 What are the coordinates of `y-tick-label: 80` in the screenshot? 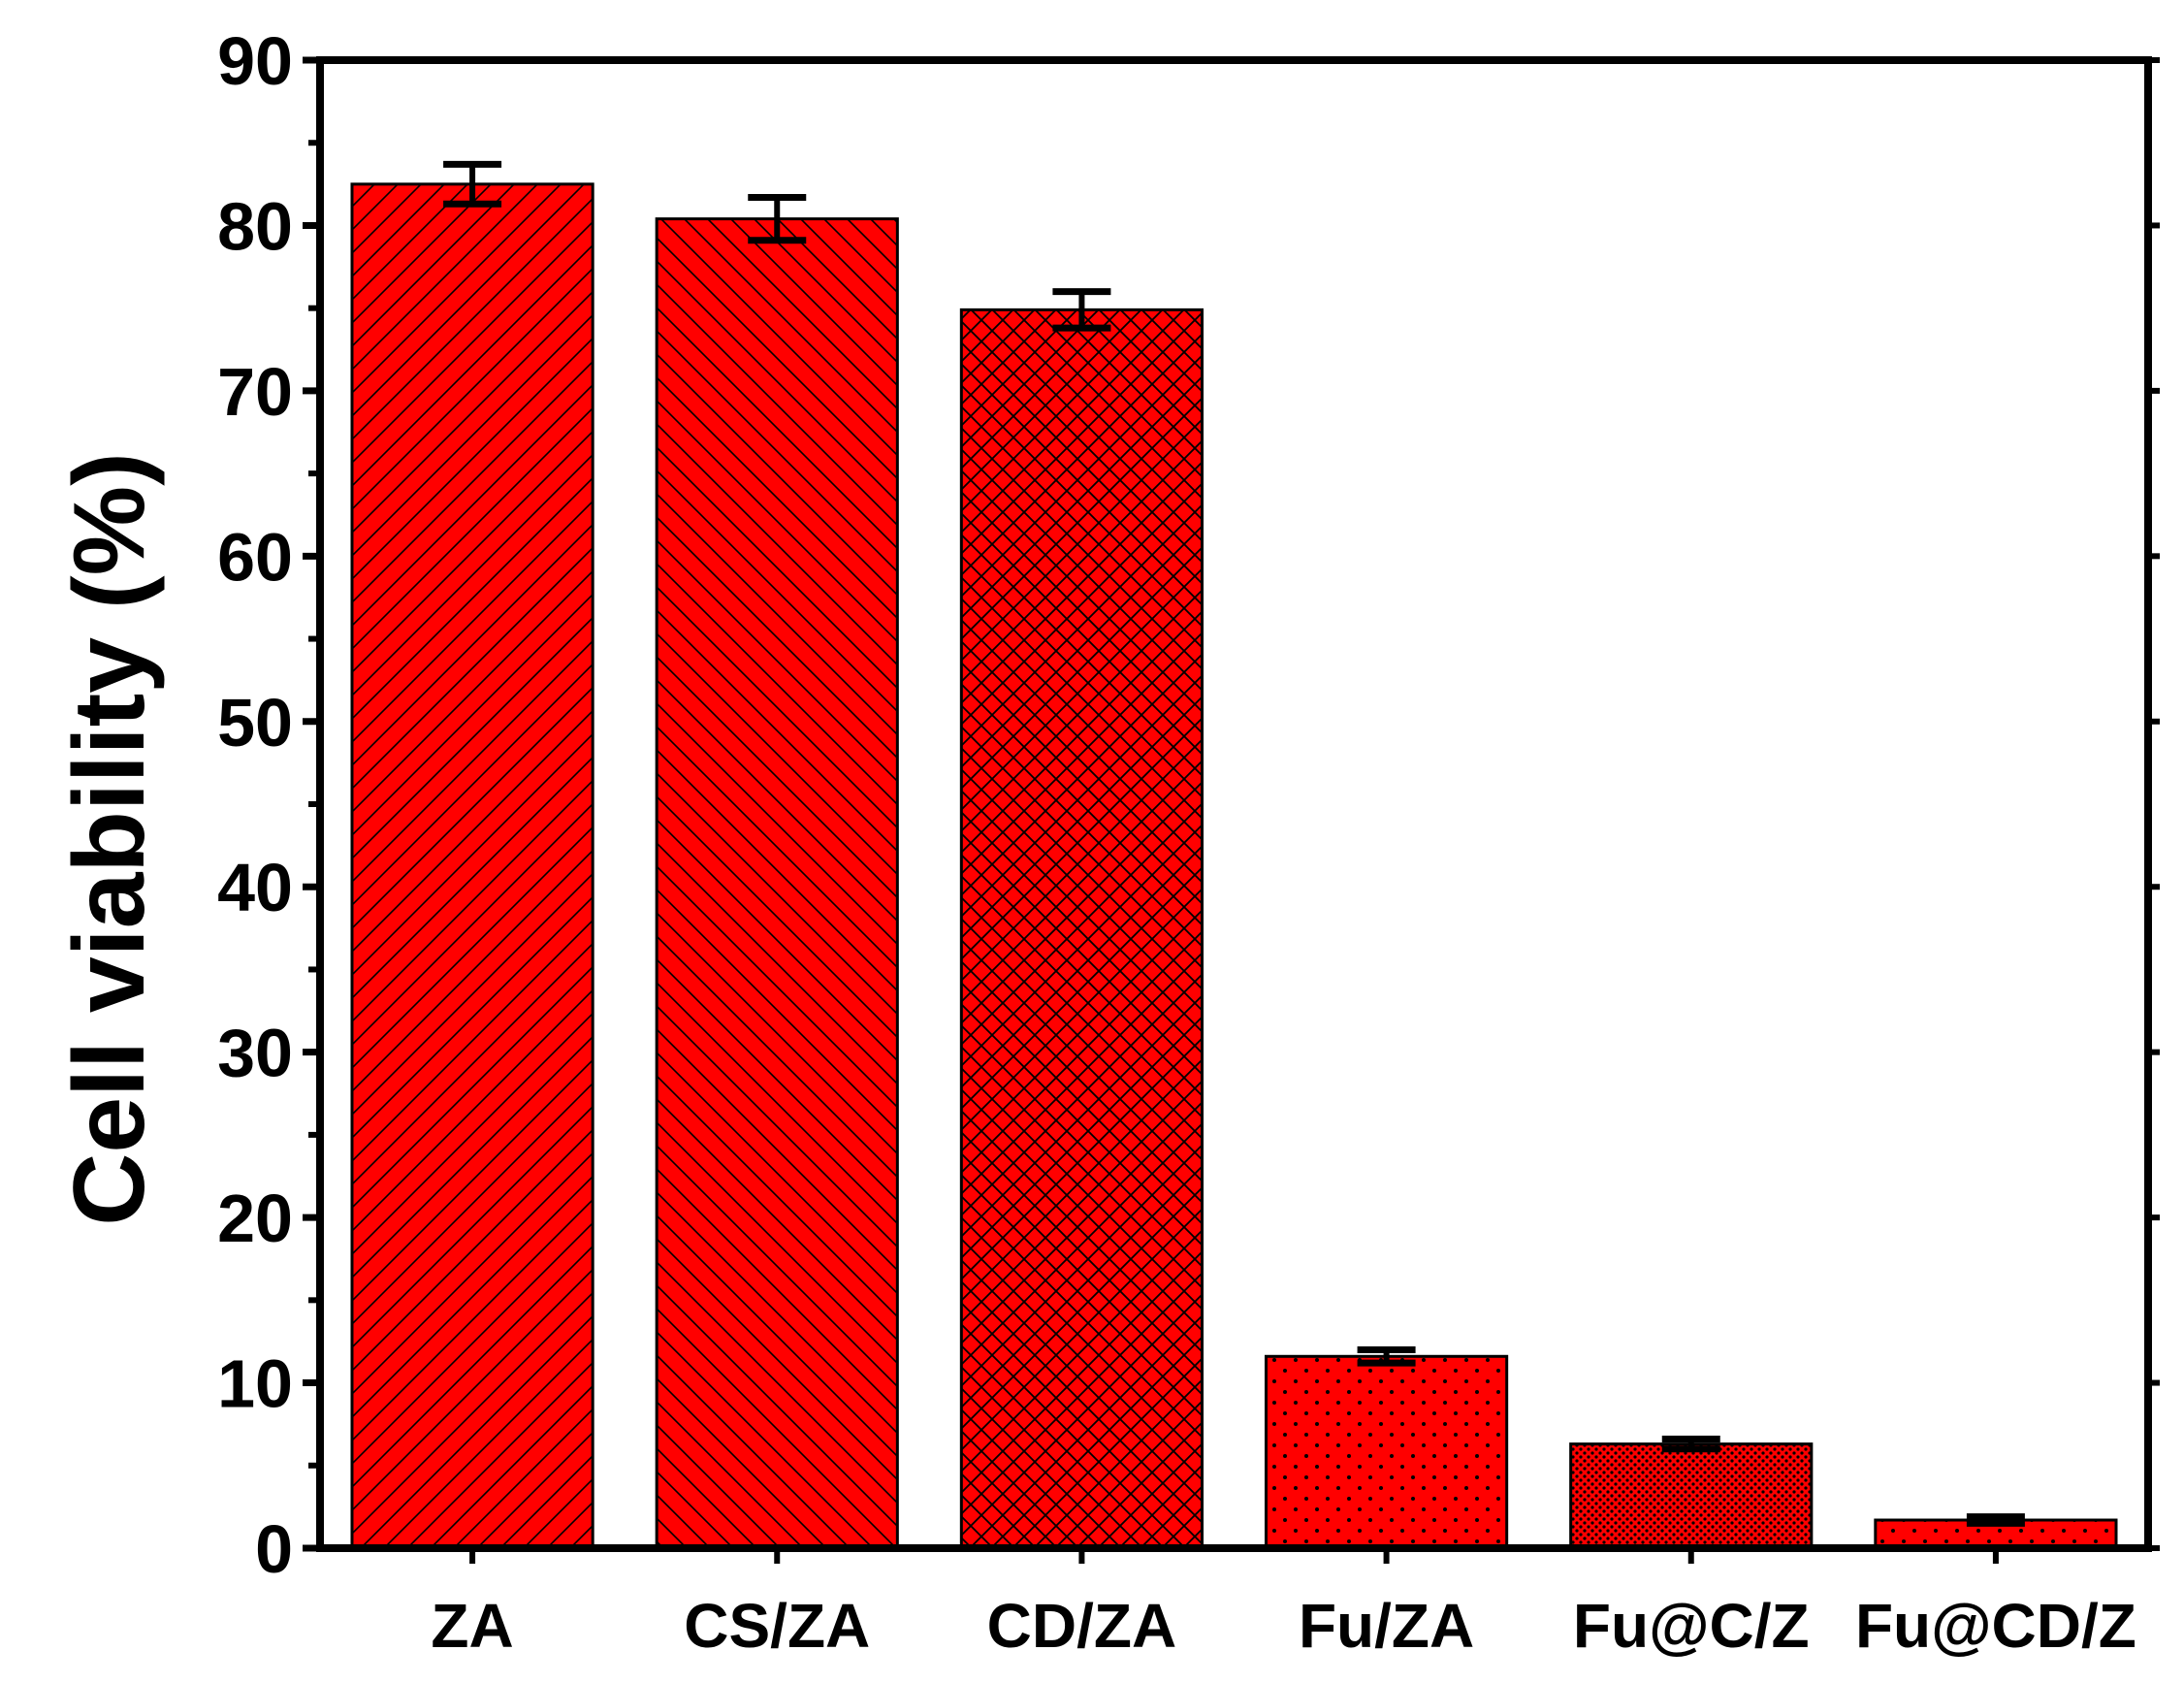 It's located at (255, 226).